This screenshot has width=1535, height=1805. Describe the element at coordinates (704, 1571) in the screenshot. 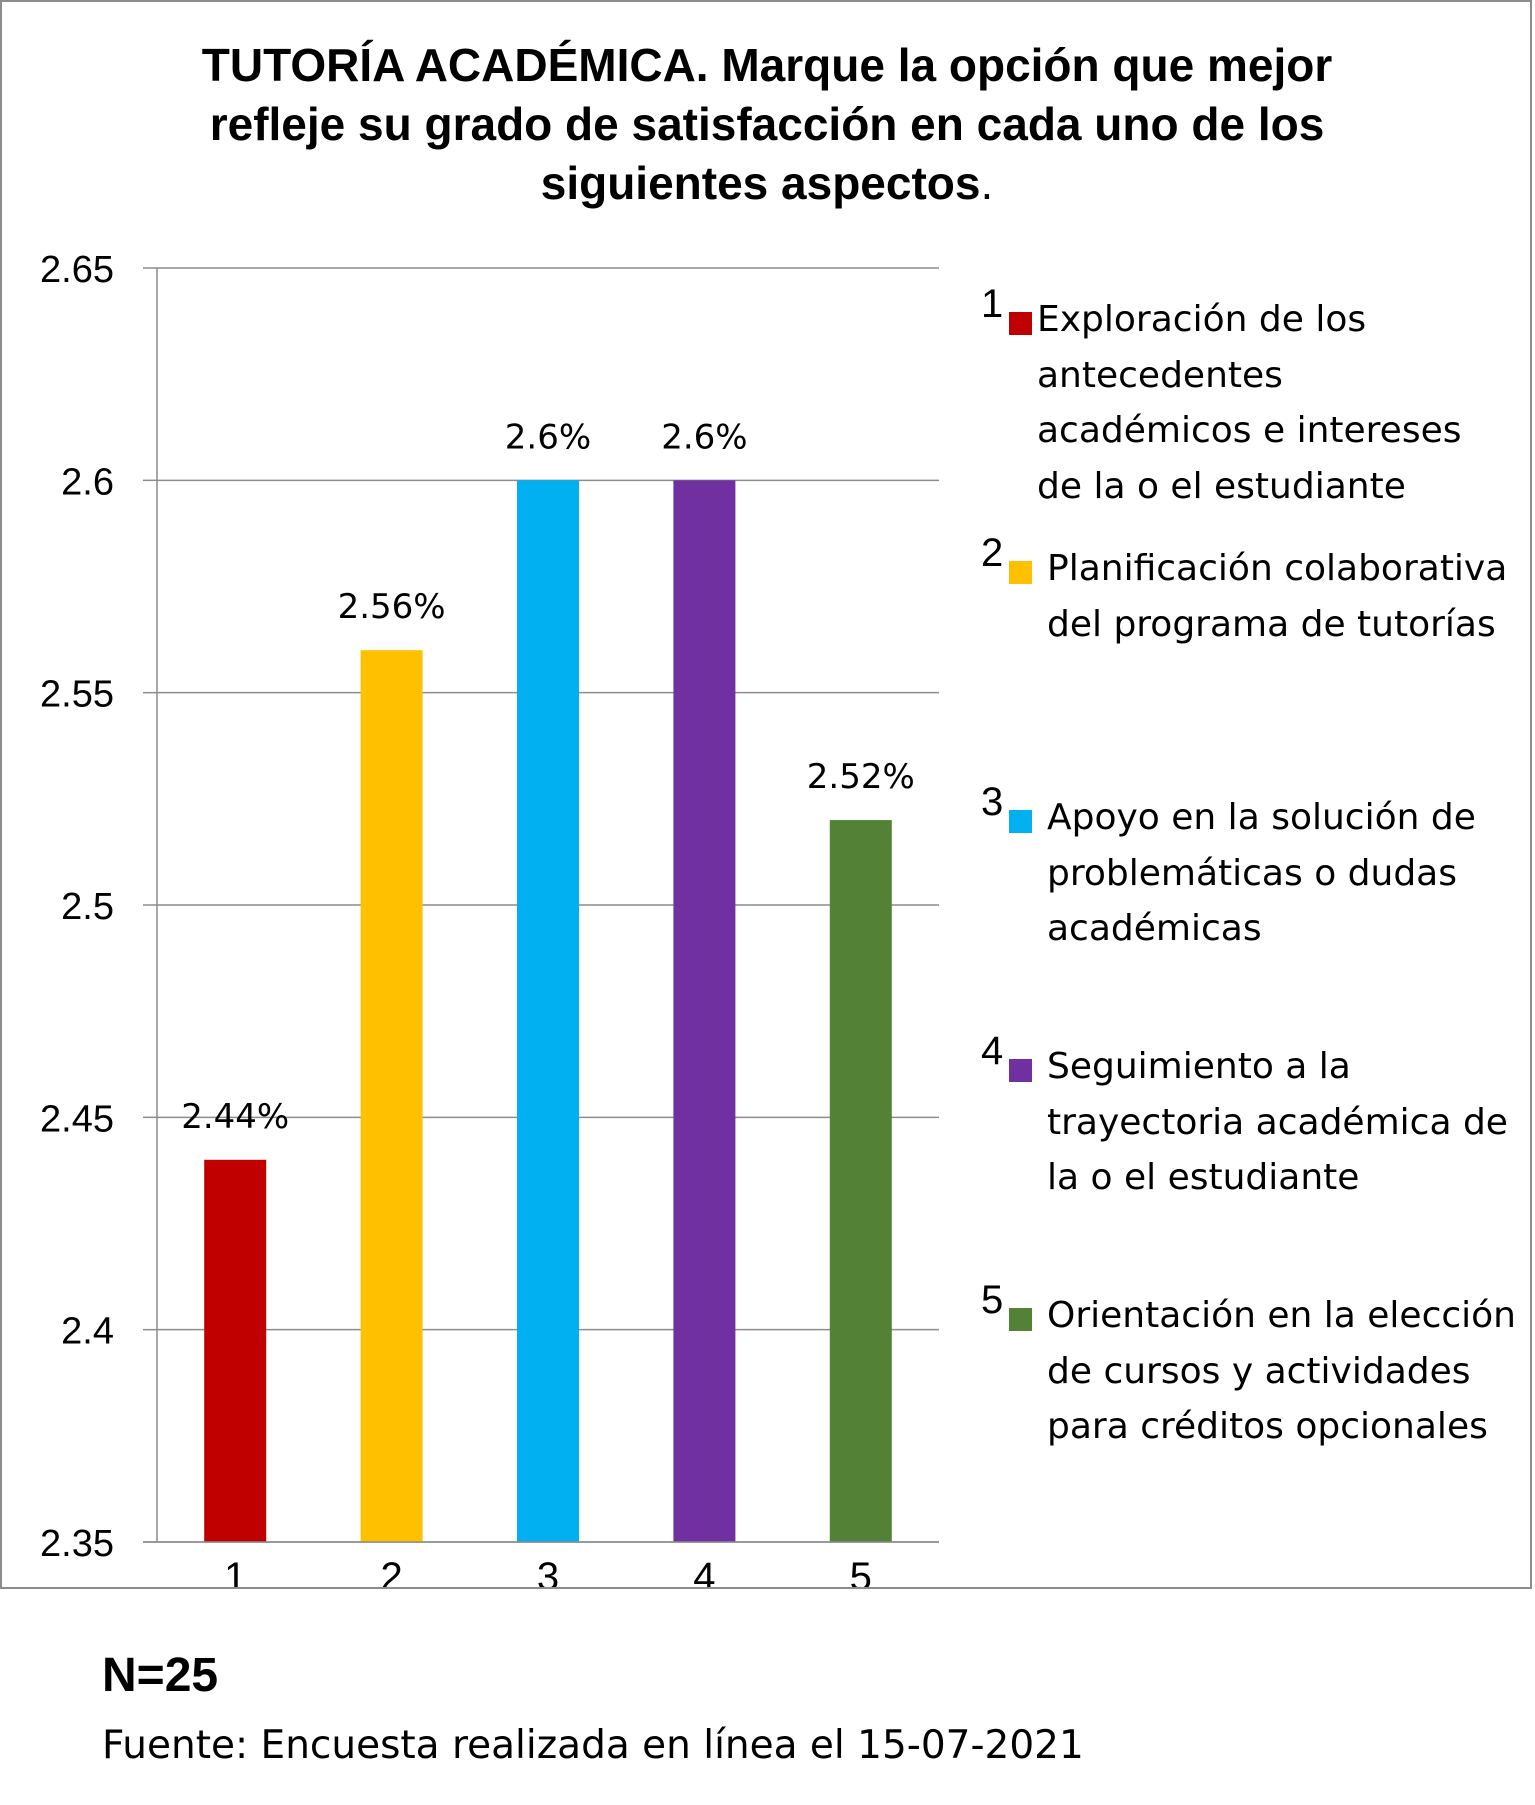

I see `x-tick-label: 4` at that location.